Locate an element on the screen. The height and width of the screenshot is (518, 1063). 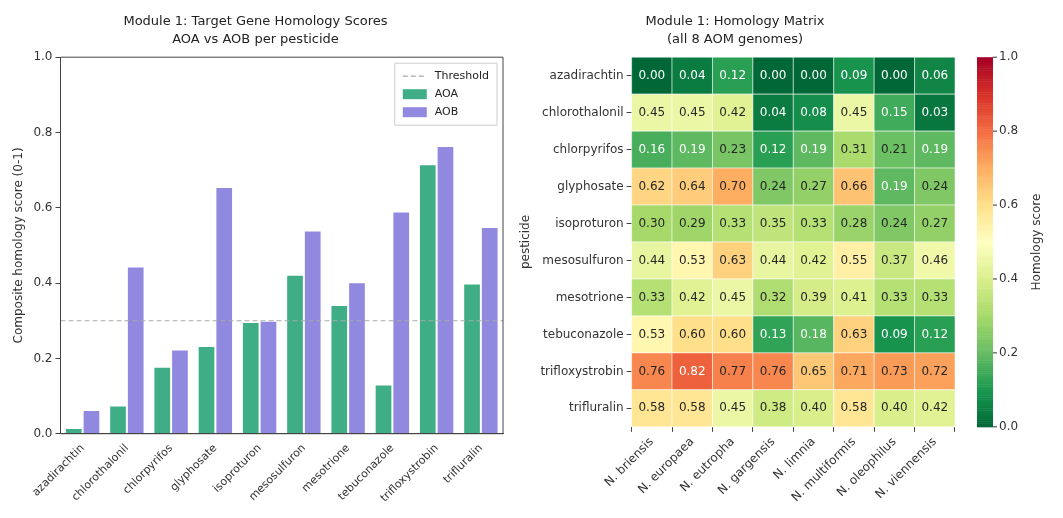
data-label: 0.63 is located at coordinates (854, 333).